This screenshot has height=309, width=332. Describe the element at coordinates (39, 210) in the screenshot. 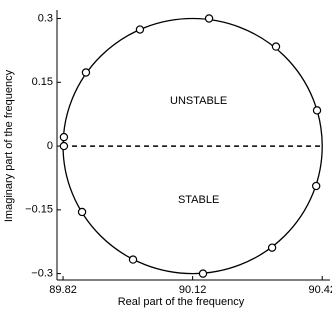

I see `y-tick-label: −0.15` at that location.